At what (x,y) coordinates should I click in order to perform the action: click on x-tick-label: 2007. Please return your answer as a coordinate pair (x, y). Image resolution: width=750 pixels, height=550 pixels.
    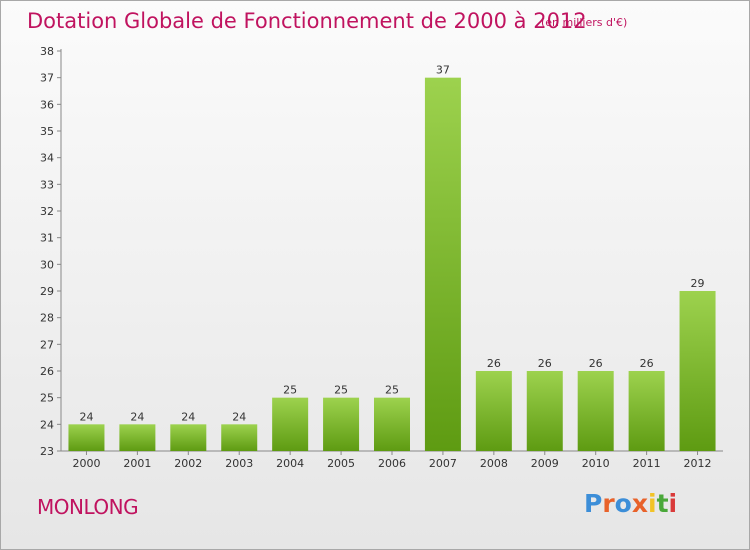
    Looking at the image, I should click on (443, 463).